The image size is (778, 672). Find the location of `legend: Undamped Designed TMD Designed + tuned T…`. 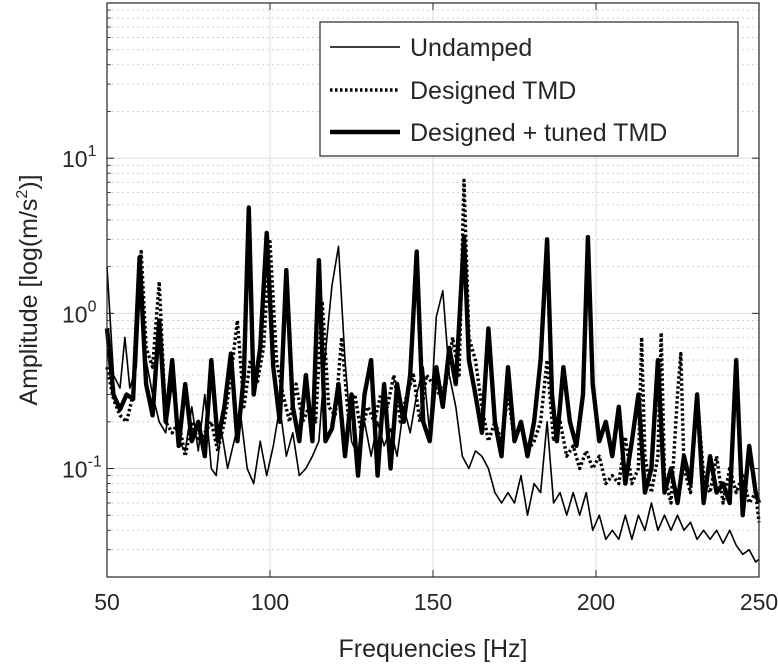

legend: Undamped Designed TMD Designed + tuned T… is located at coordinates (529, 89).